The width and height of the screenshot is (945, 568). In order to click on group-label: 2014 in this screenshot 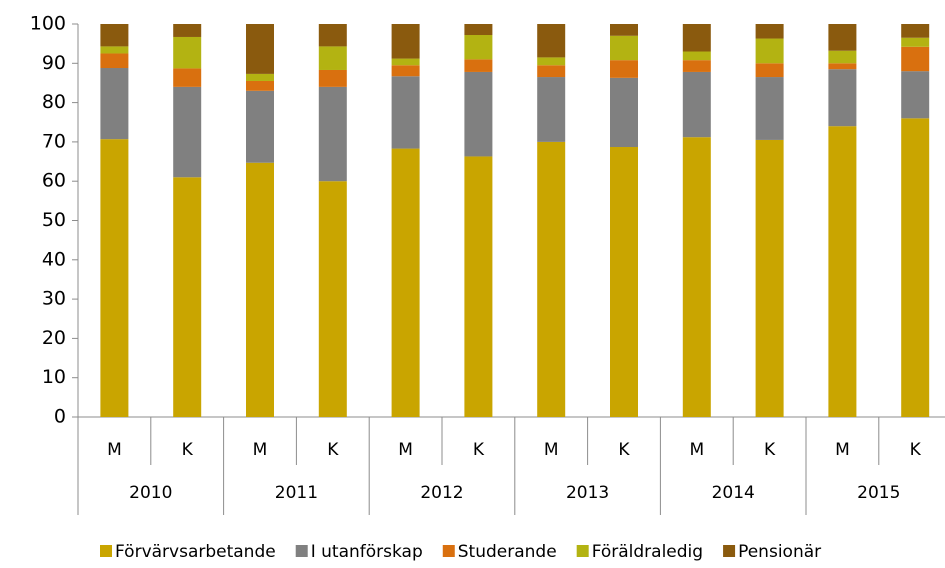, I will do `click(733, 493)`.